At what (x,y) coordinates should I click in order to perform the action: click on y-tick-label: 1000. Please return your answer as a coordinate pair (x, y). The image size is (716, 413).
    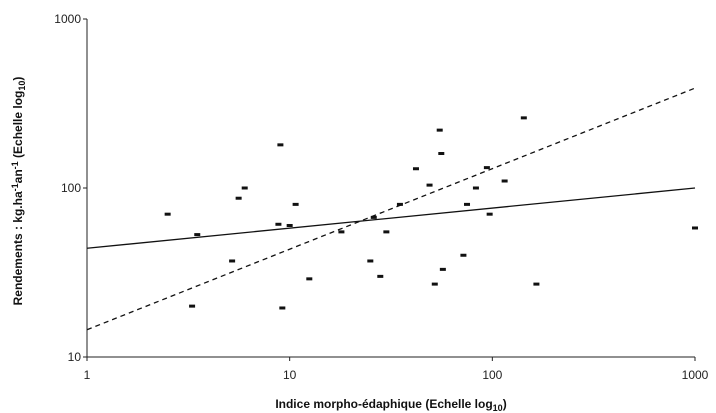
    Looking at the image, I should click on (67, 19).